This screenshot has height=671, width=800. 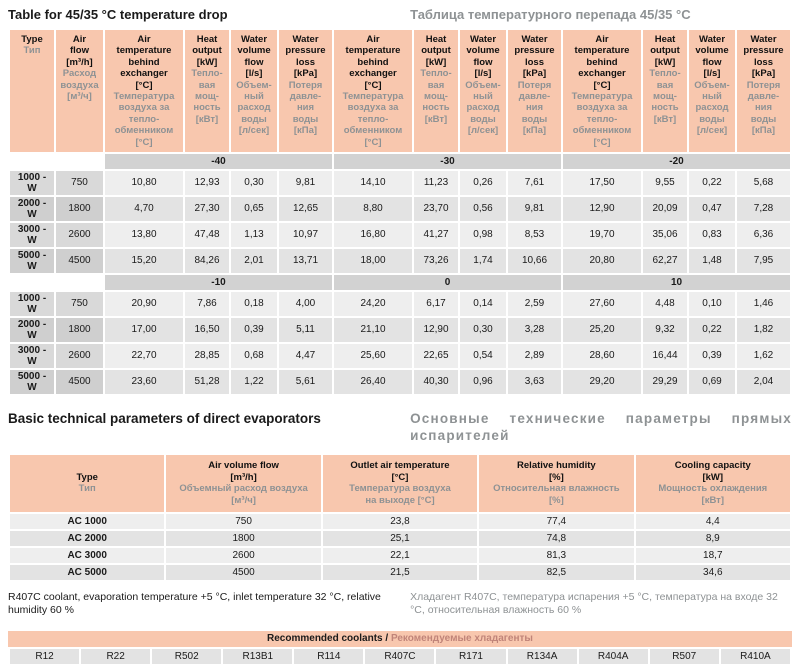 What do you see at coordinates (665, 355) in the screenshot?
I see `value-cell: 16,44` at bounding box center [665, 355].